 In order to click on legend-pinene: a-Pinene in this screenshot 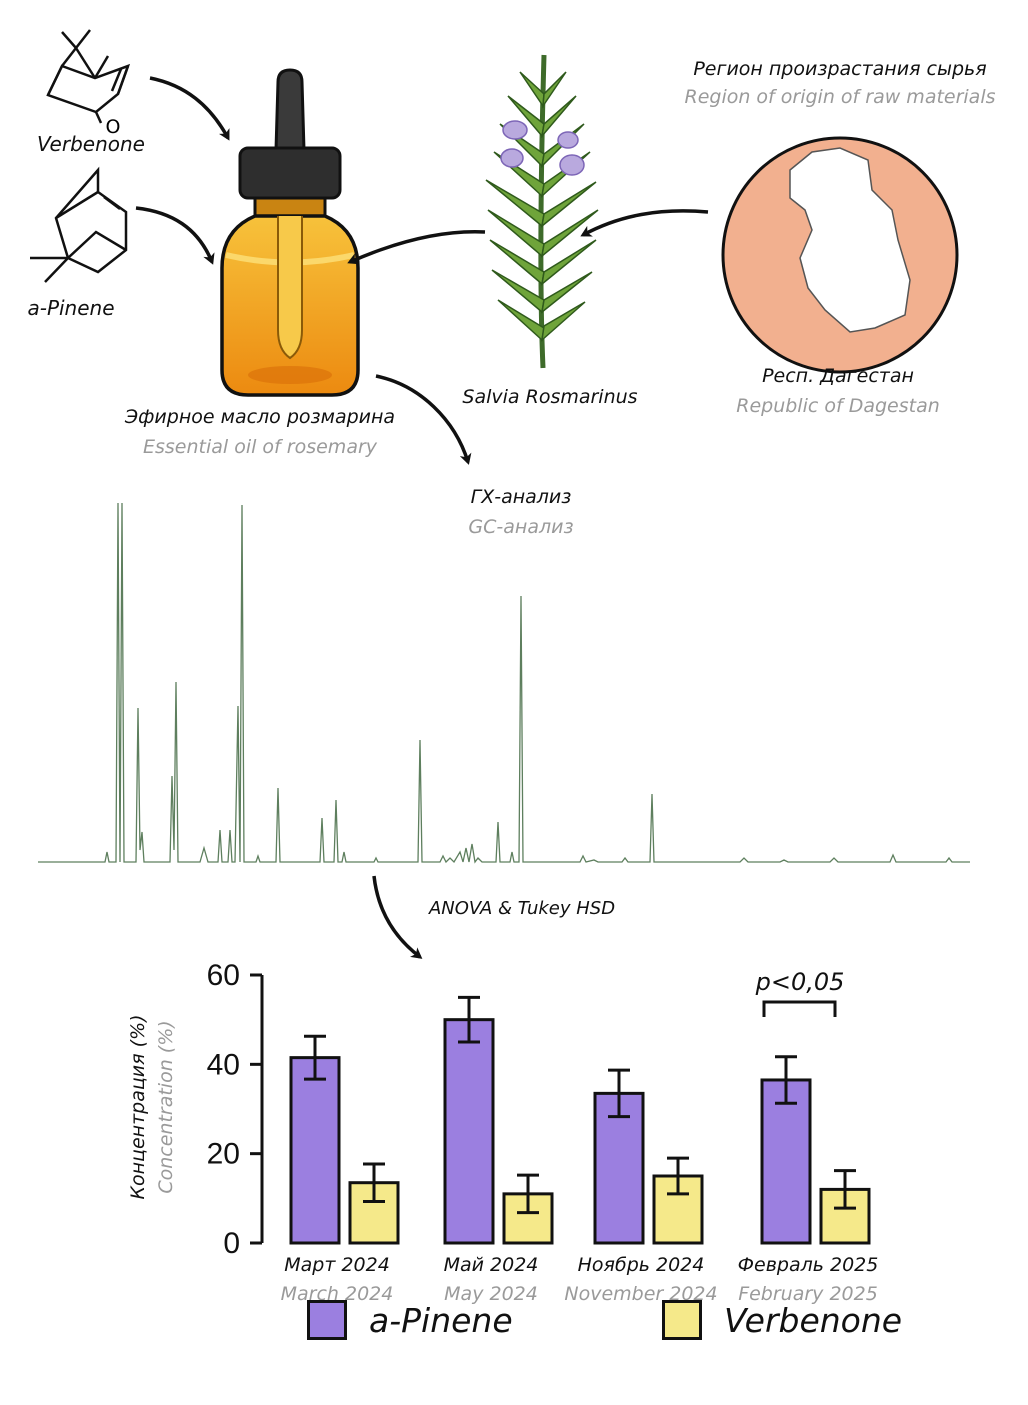, I will do `click(410, 1320)`.